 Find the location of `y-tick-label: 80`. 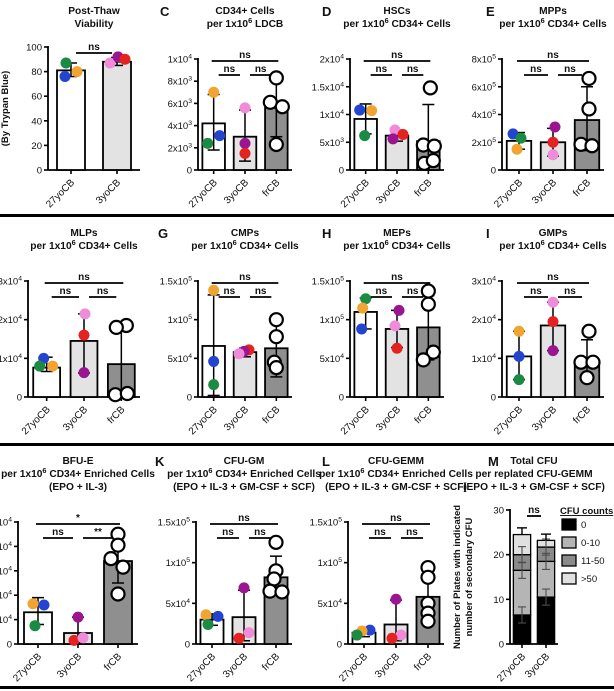

y-tick-label: 80 is located at coordinates (36, 72).